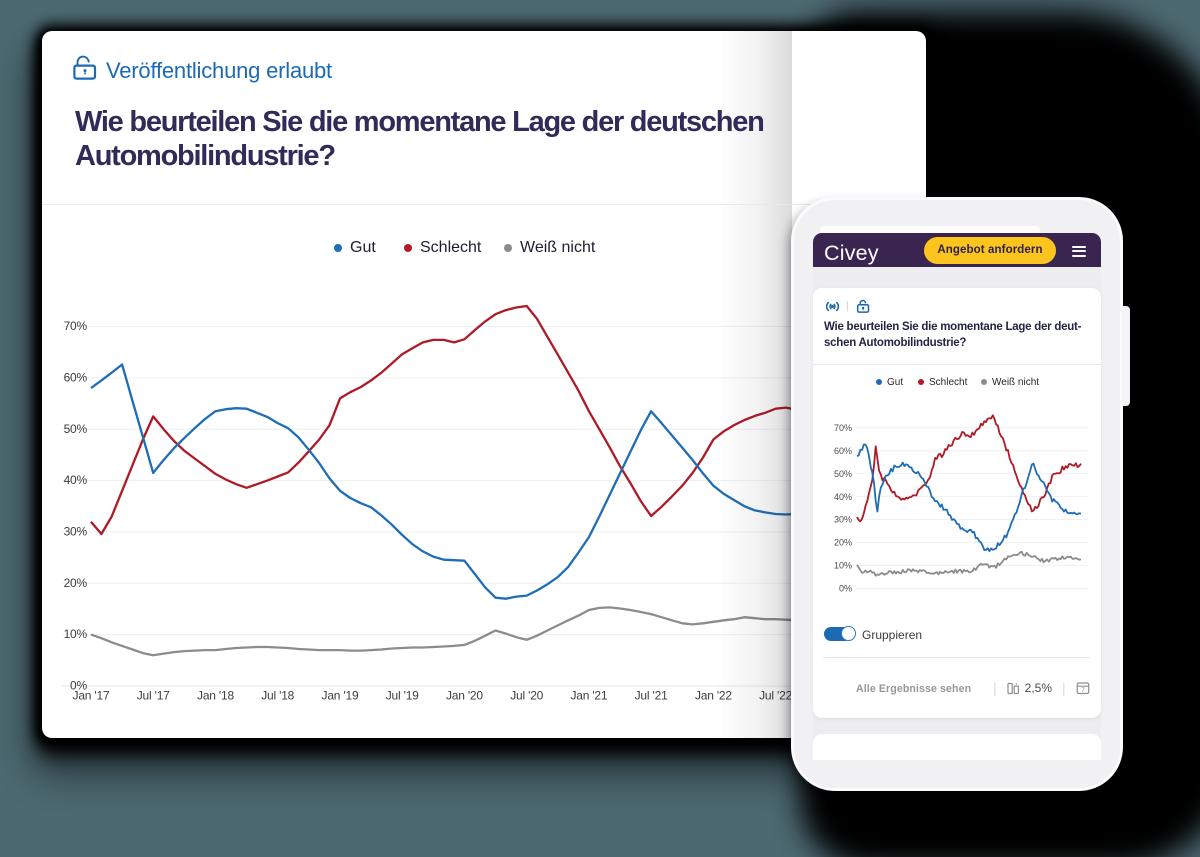 This screenshot has height=857, width=1200. Describe the element at coordinates (588, 696) in the screenshot. I see `svg-text: Jan '21` at that location.